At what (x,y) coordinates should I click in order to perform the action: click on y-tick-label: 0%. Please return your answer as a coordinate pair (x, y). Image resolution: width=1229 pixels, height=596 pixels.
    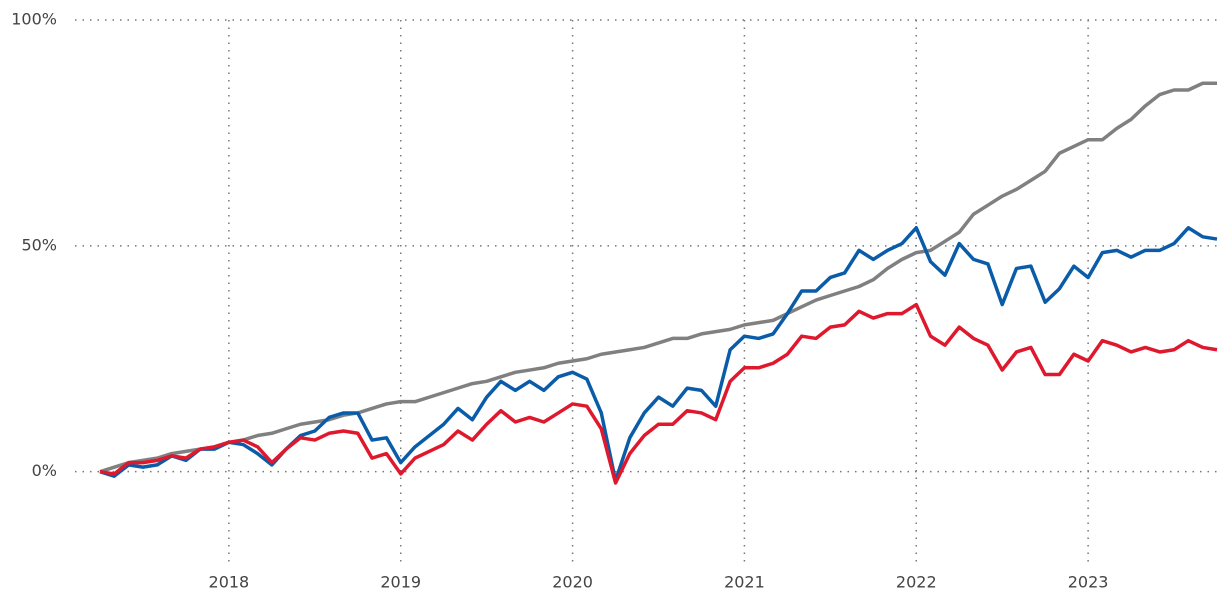
    Looking at the image, I should click on (44, 470).